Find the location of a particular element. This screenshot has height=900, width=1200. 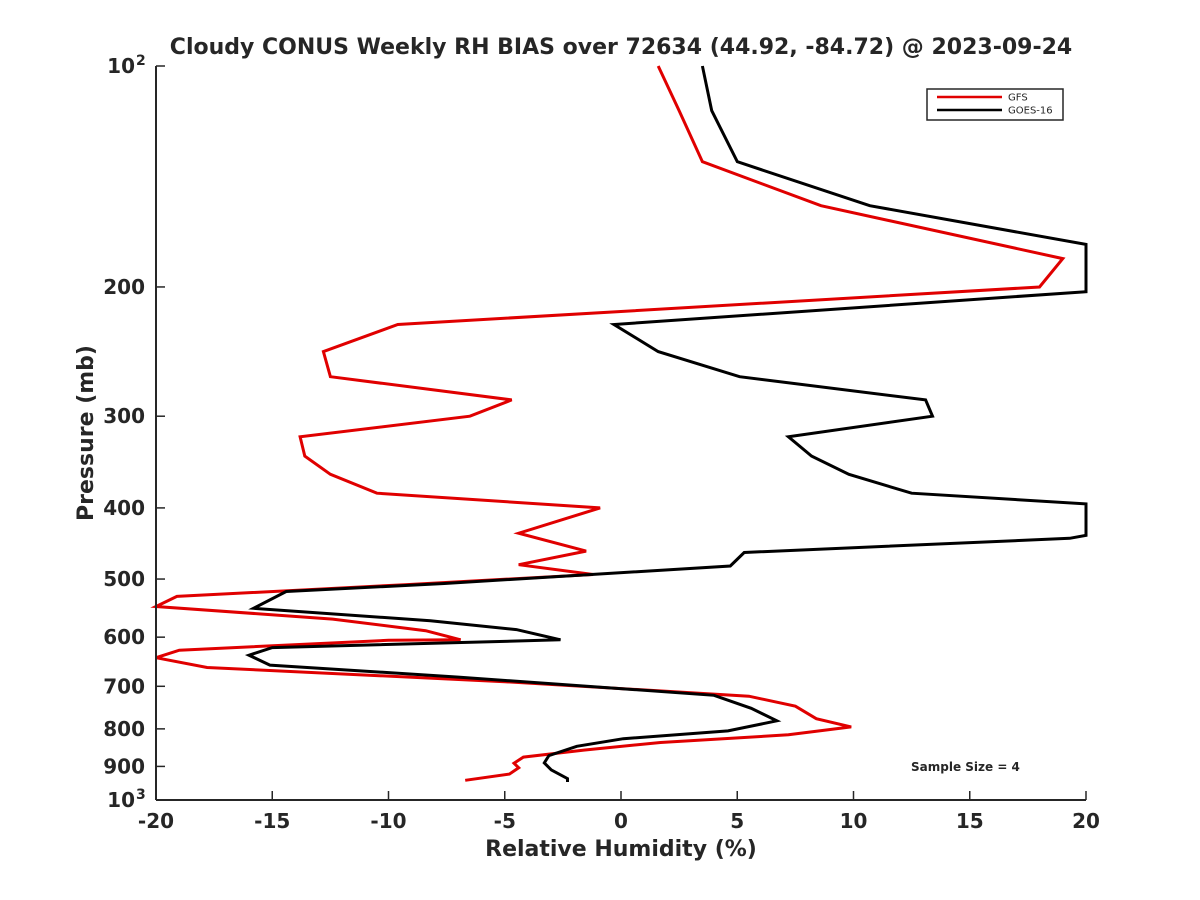

y-tick-label: 800 is located at coordinates (124, 729).